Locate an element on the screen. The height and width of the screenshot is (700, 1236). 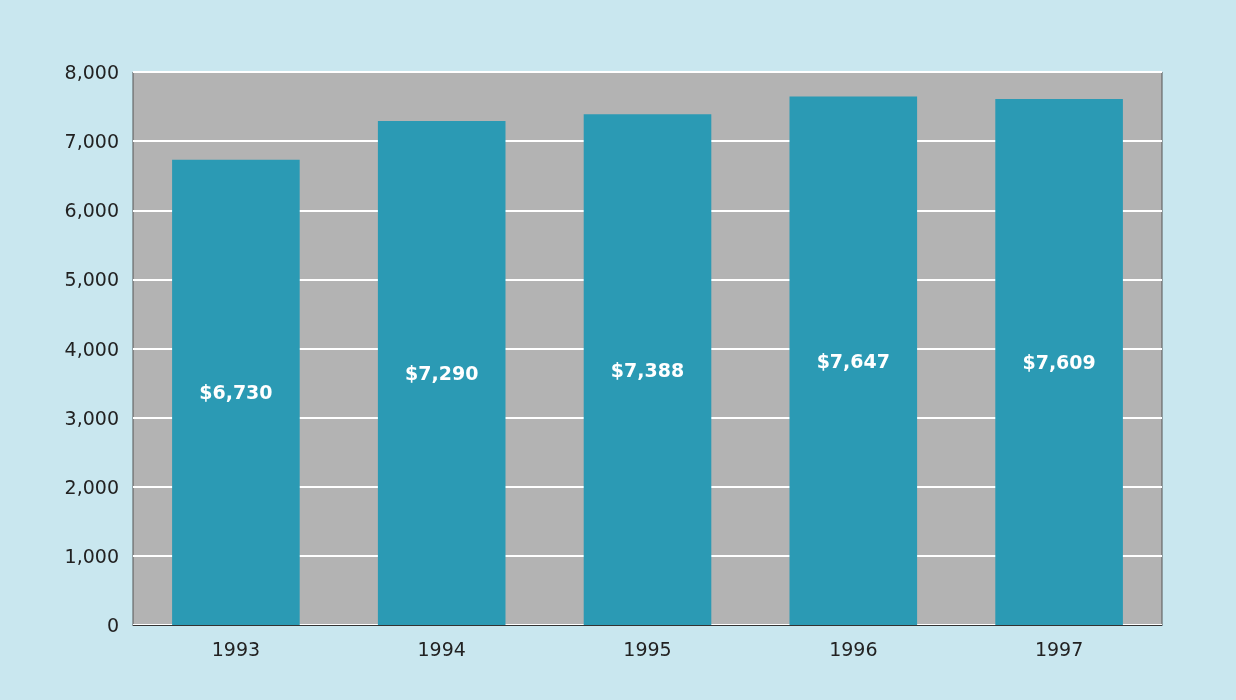
x-tick-label: 1995 is located at coordinates (647, 648).